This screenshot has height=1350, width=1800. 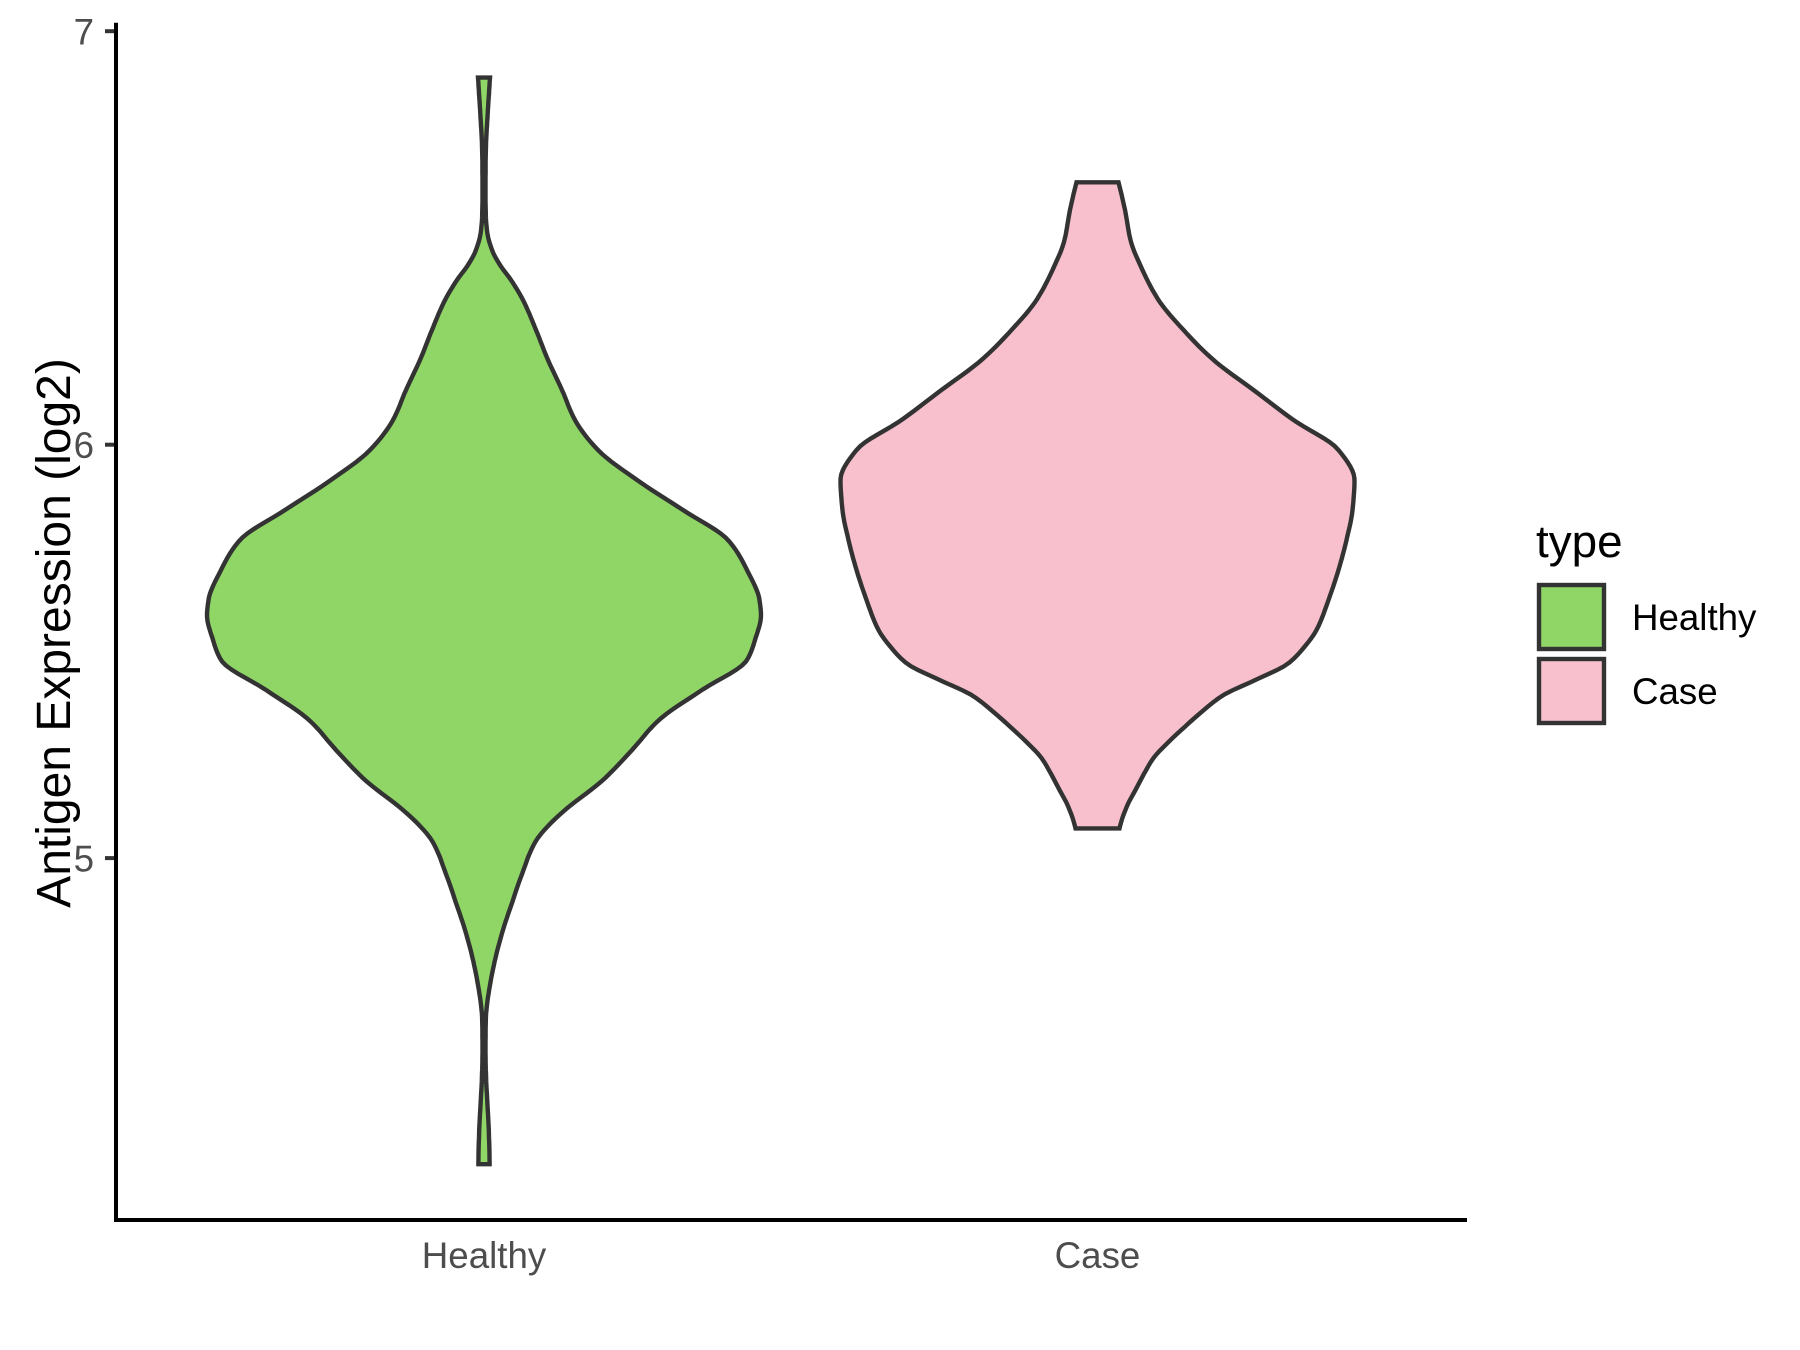 What do you see at coordinates (84, 445) in the screenshot?
I see `svg-text: 6` at bounding box center [84, 445].